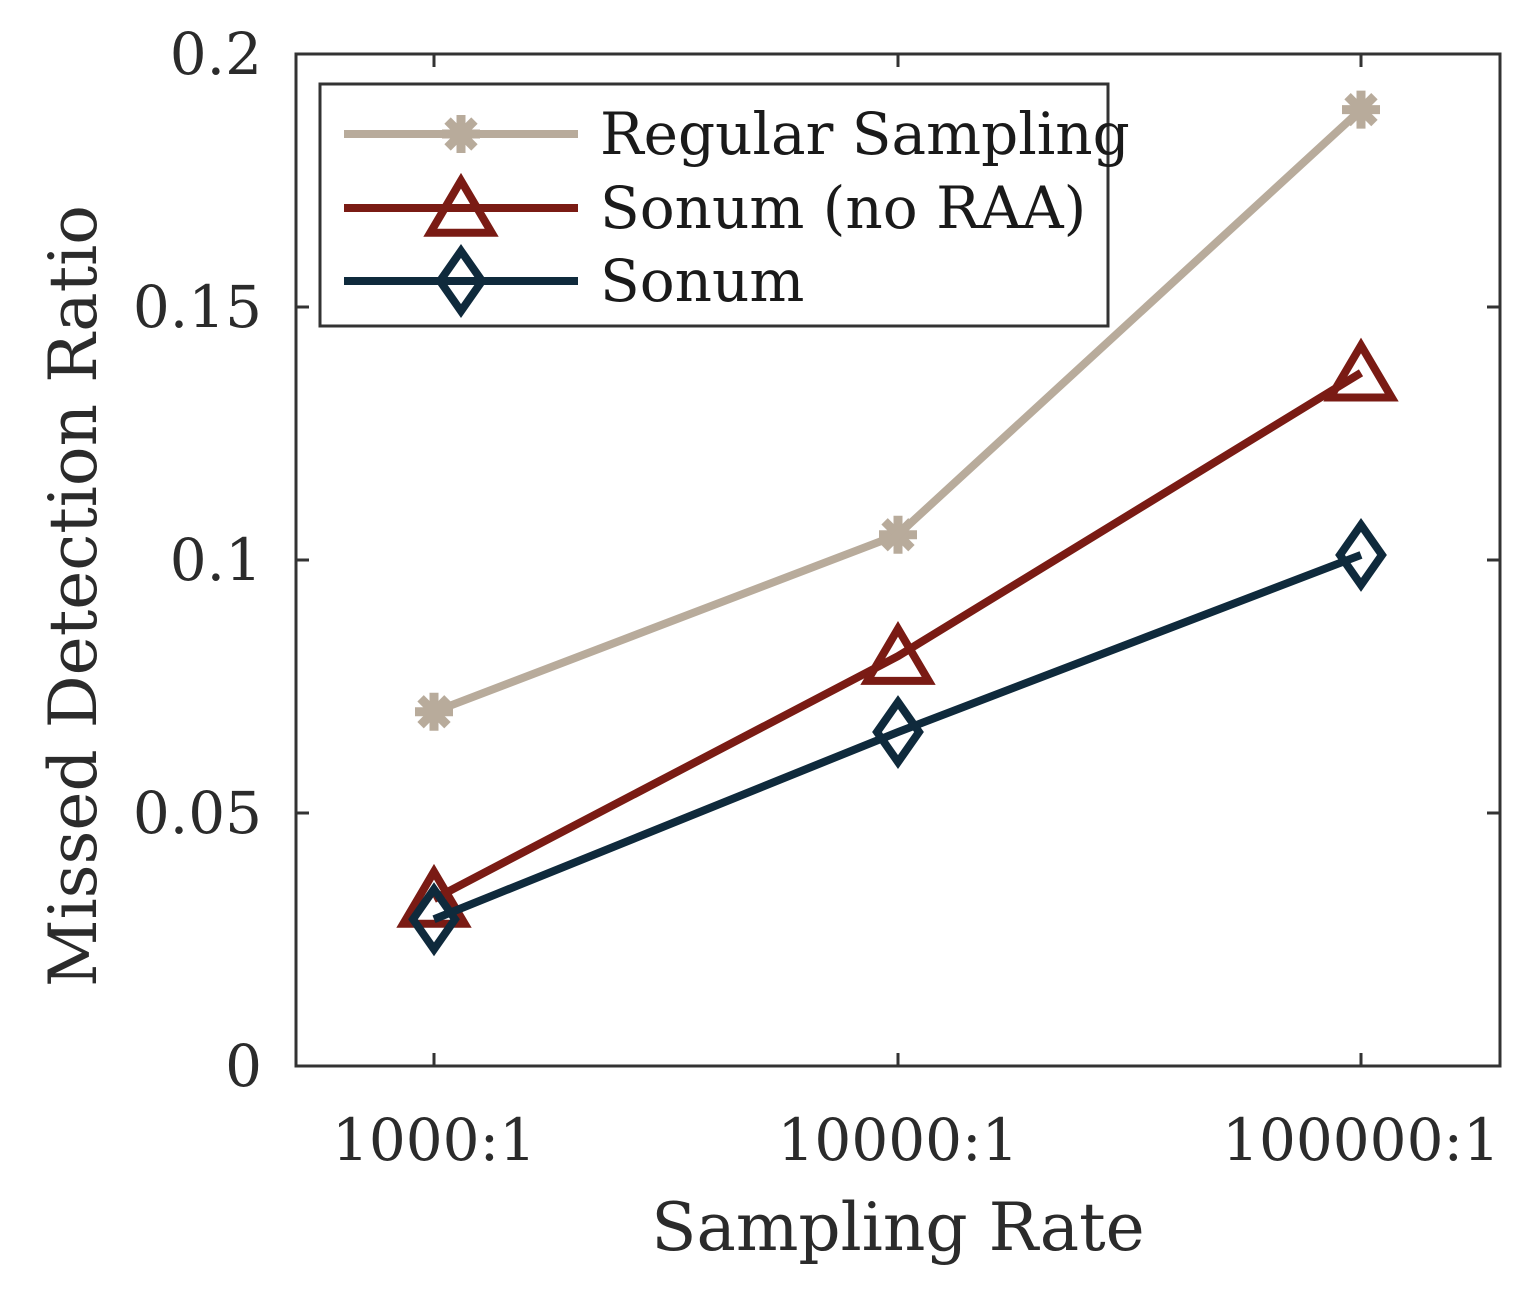 This screenshot has height=1300, width=1532. Describe the element at coordinates (865, 134) in the screenshot. I see `legend-label-0: Regular Sampling` at that location.